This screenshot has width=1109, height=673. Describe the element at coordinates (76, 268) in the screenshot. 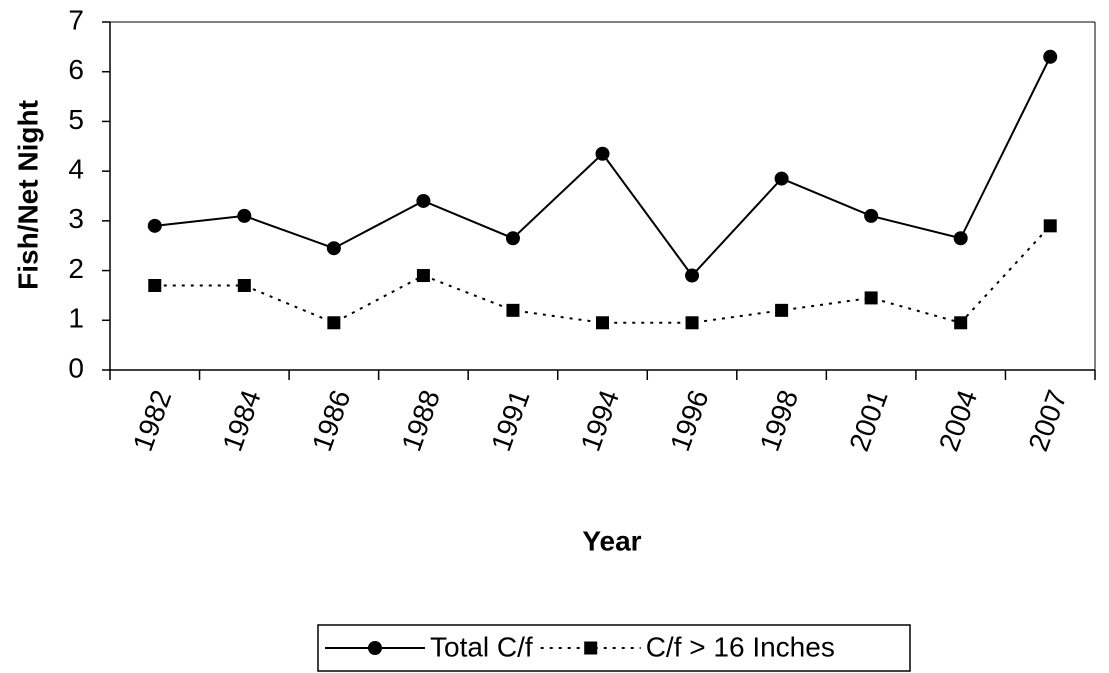

I see `y-tick-label: 2` at that location.